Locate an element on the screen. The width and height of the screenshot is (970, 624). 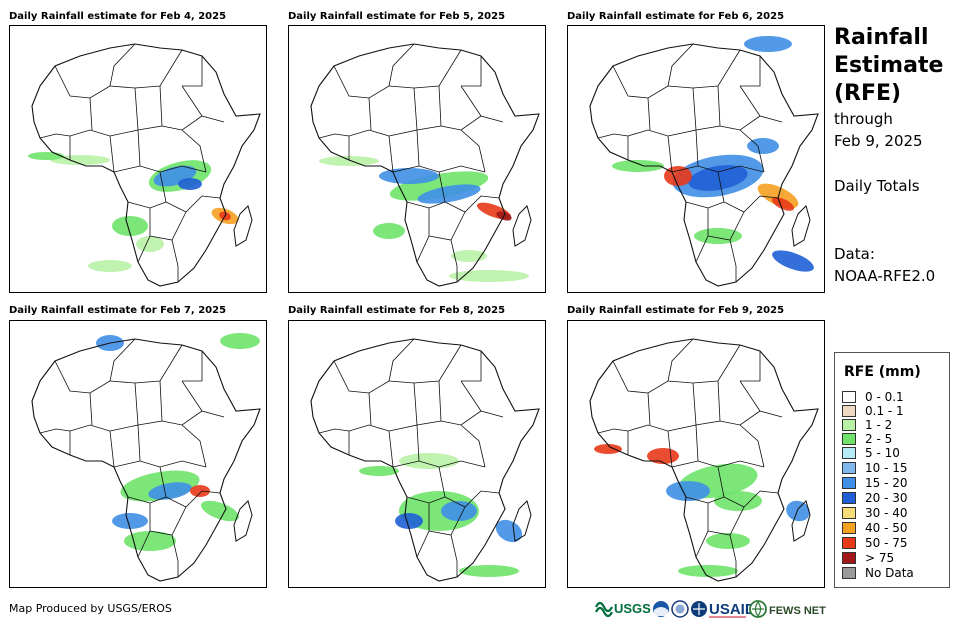
agency-logos: USGS USAID FEWS NET is located at coordinates (710, 609).